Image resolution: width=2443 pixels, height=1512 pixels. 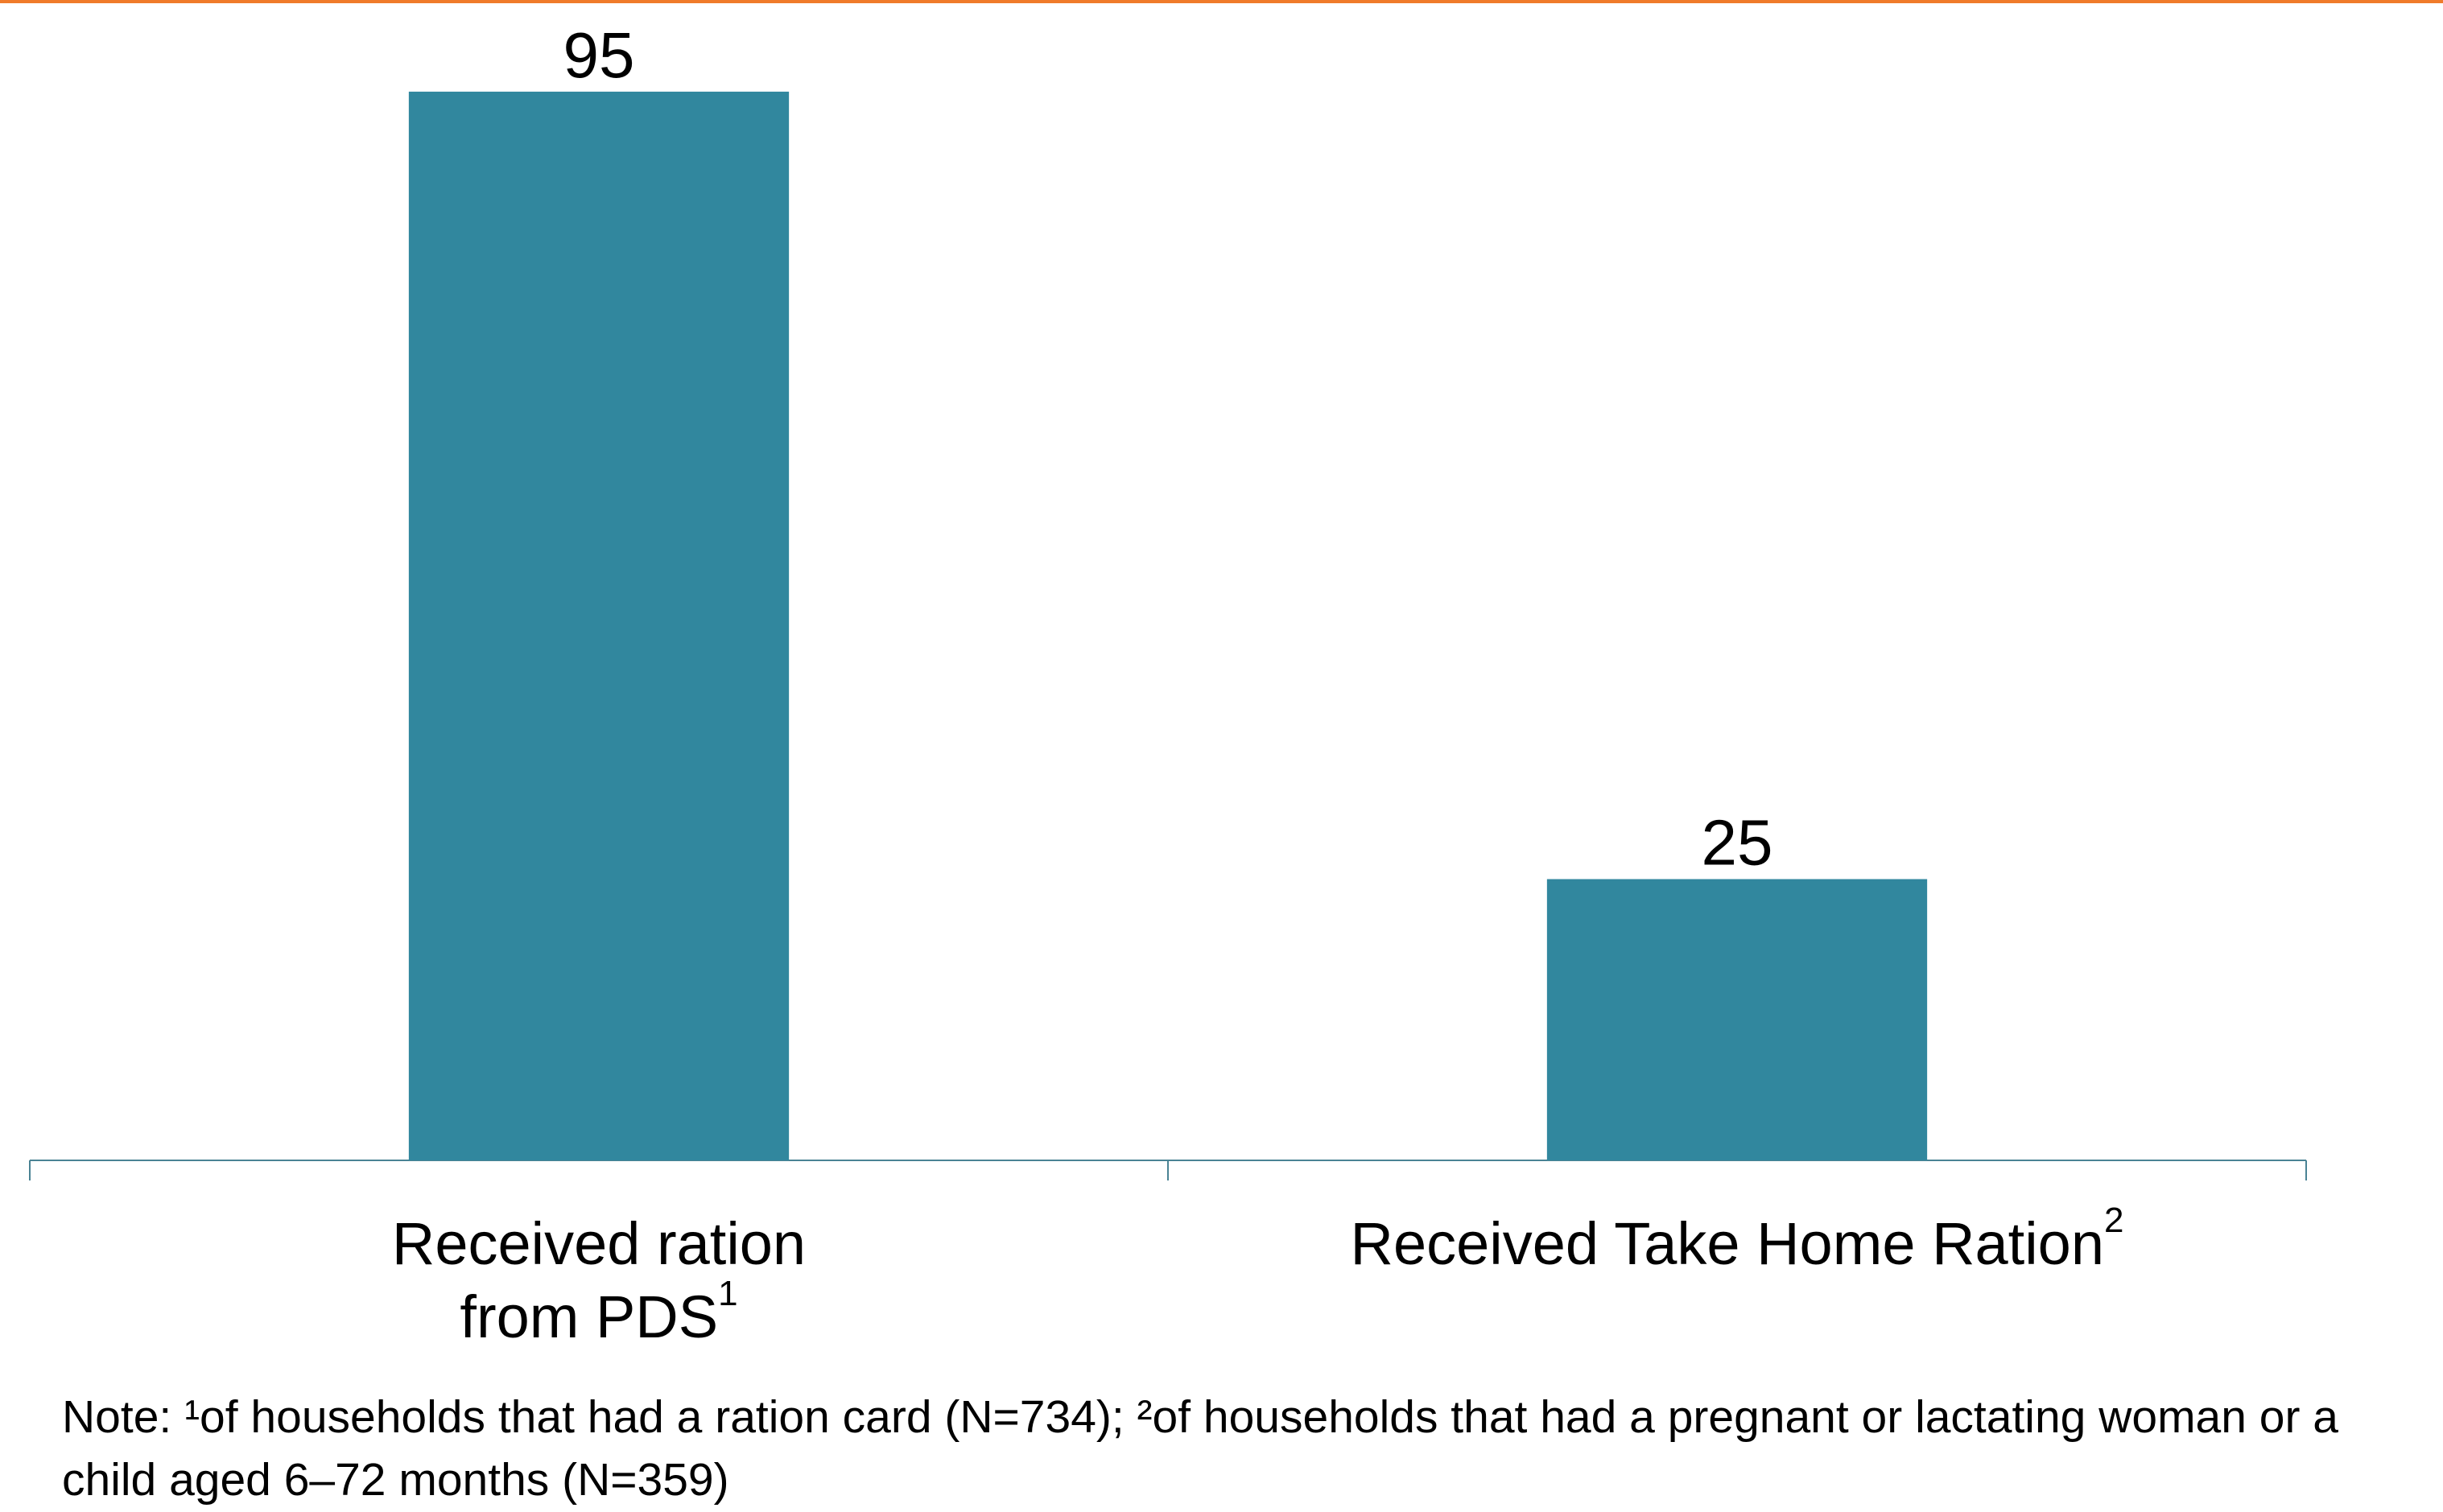 I want to click on value-label: 95, so click(x=599, y=55).